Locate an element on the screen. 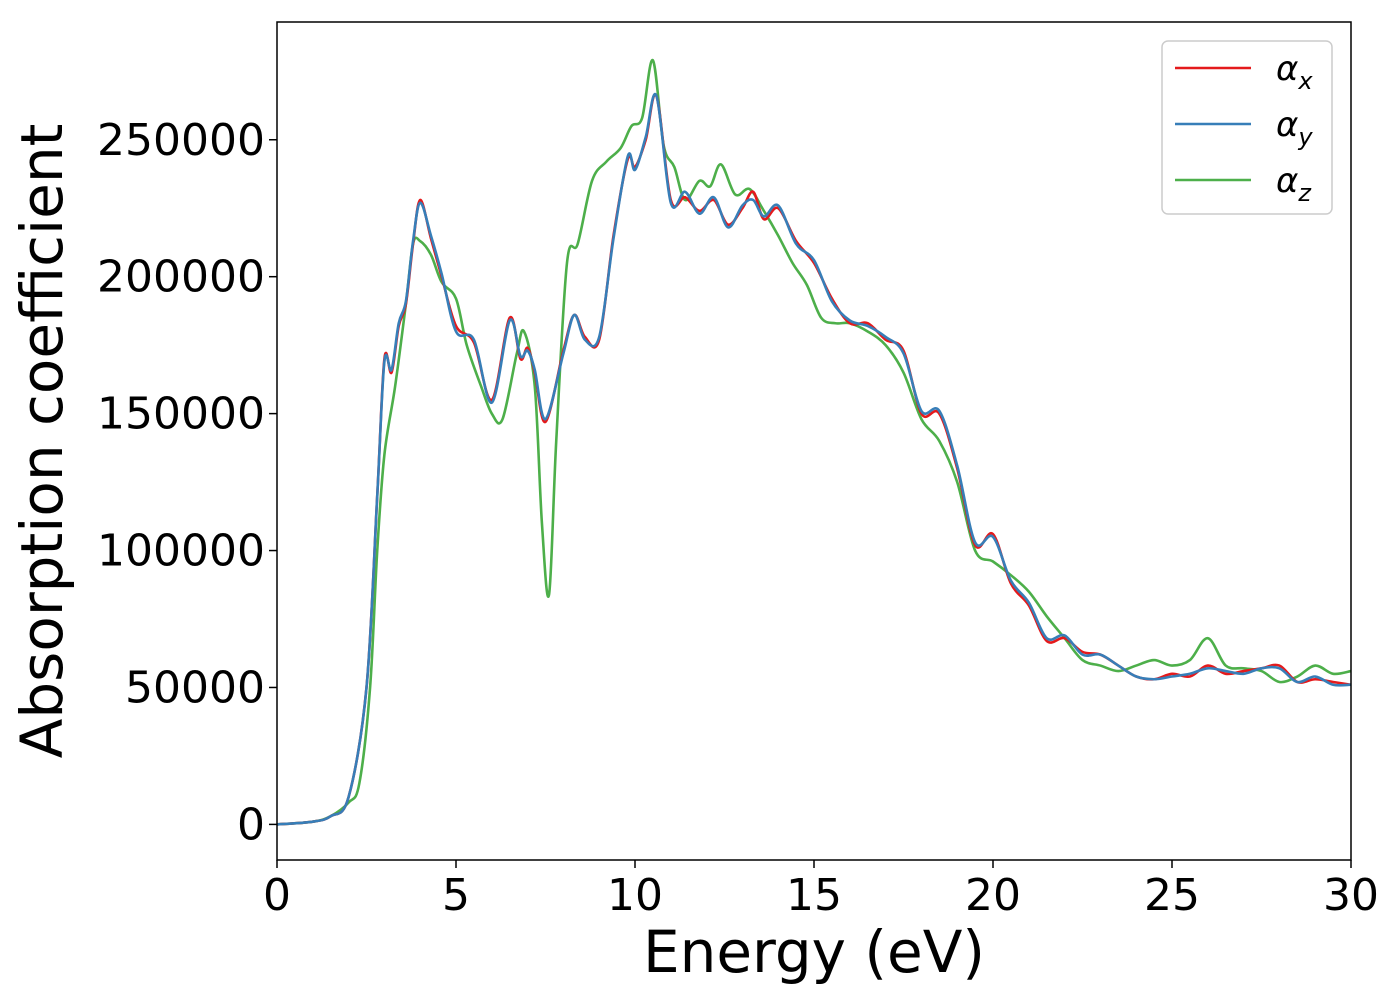 The height and width of the screenshot is (1000, 1400). y-tick-label: 200000 is located at coordinates (181, 277).